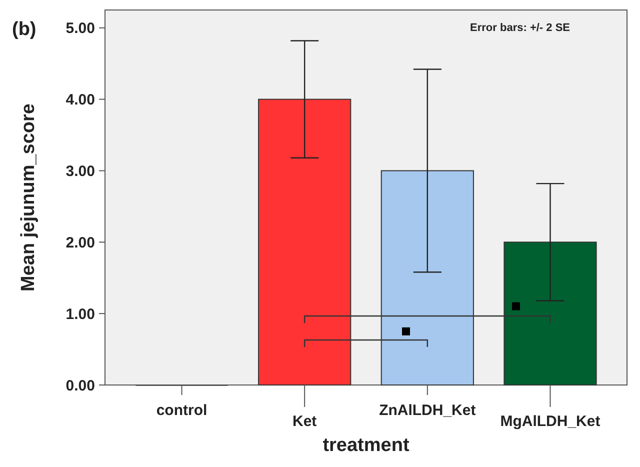 This screenshot has height=467, width=640. What do you see at coordinates (182, 410) in the screenshot?
I see `x-tick-label: control` at bounding box center [182, 410].